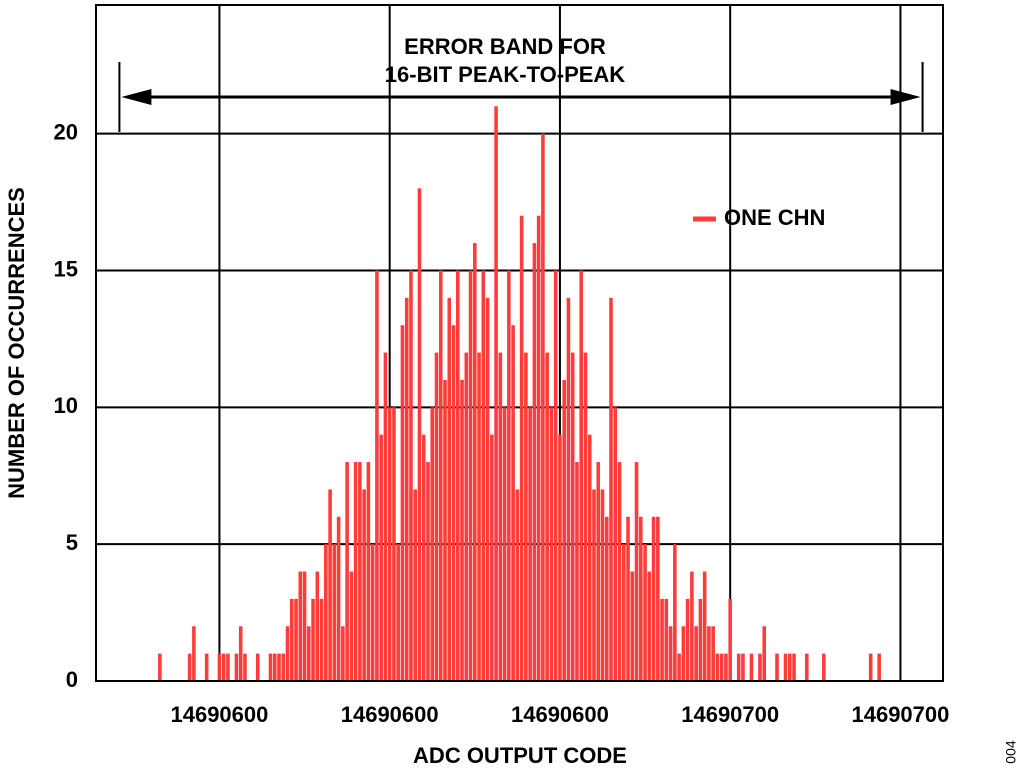 Image resolution: width=1024 pixels, height=779 pixels. I want to click on y-tick-label: 10, so click(66, 405).